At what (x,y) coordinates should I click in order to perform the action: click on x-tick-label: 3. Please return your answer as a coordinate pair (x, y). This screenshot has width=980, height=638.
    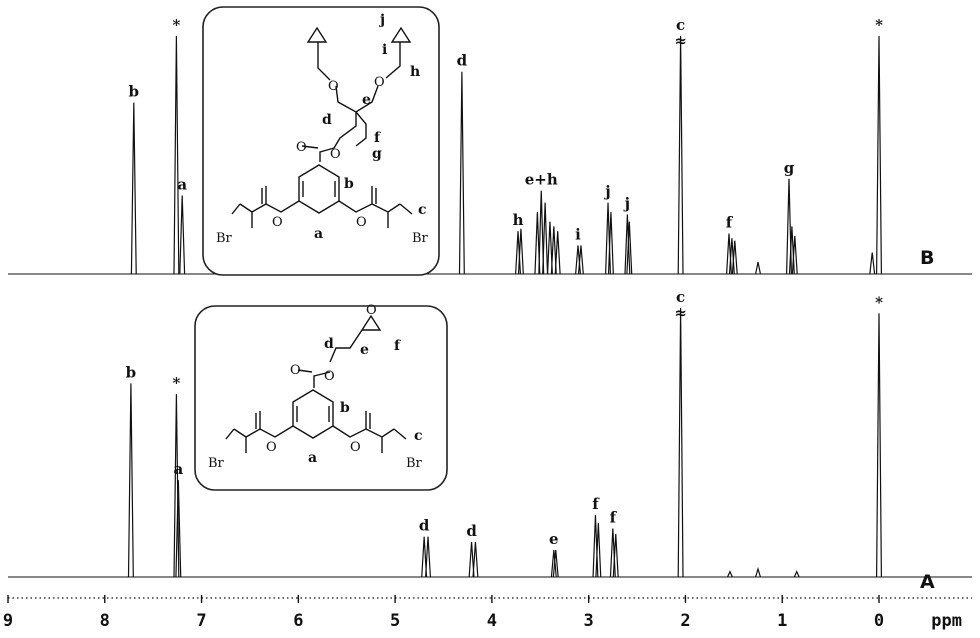
    Looking at the image, I should click on (589, 621).